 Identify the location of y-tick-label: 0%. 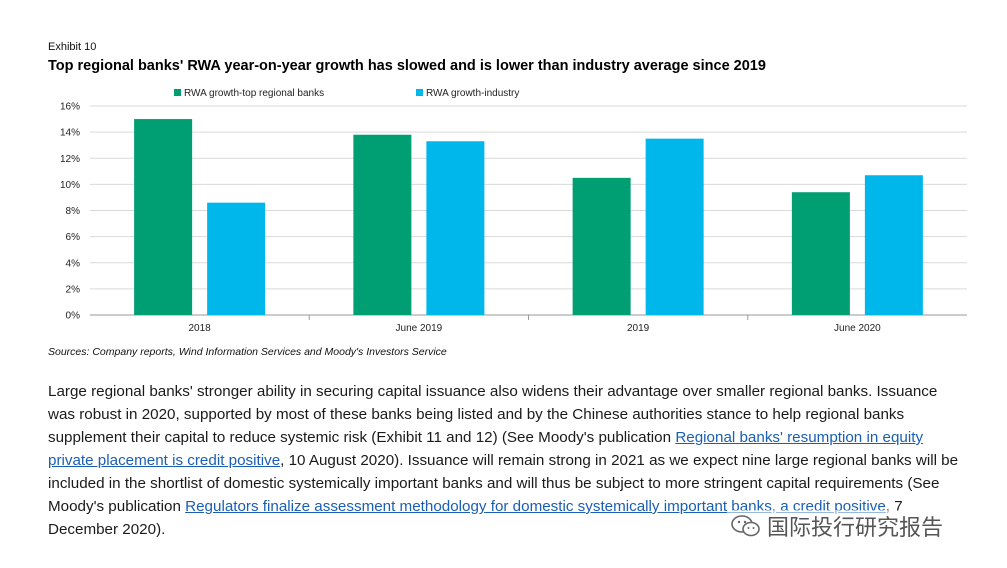
(73, 316).